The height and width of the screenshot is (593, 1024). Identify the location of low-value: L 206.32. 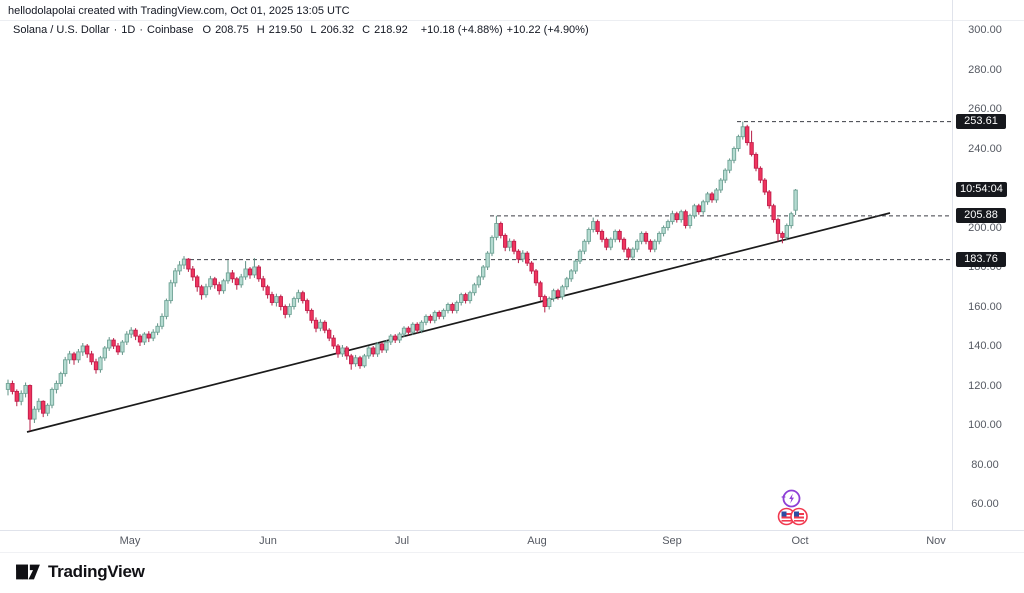
(332, 30).